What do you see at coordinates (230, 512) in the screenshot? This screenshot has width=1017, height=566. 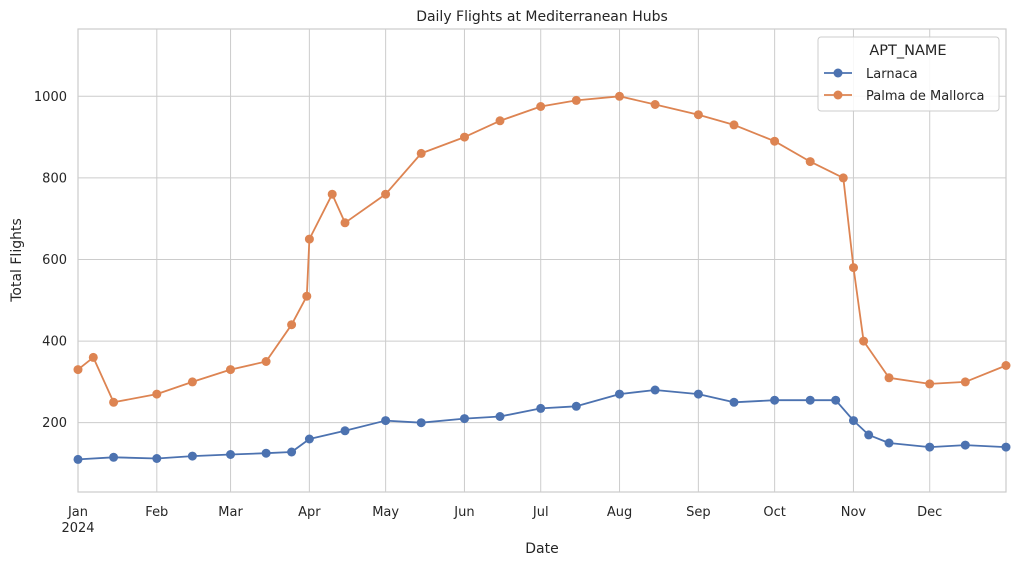 I see `x-tick-label: Mar` at bounding box center [230, 512].